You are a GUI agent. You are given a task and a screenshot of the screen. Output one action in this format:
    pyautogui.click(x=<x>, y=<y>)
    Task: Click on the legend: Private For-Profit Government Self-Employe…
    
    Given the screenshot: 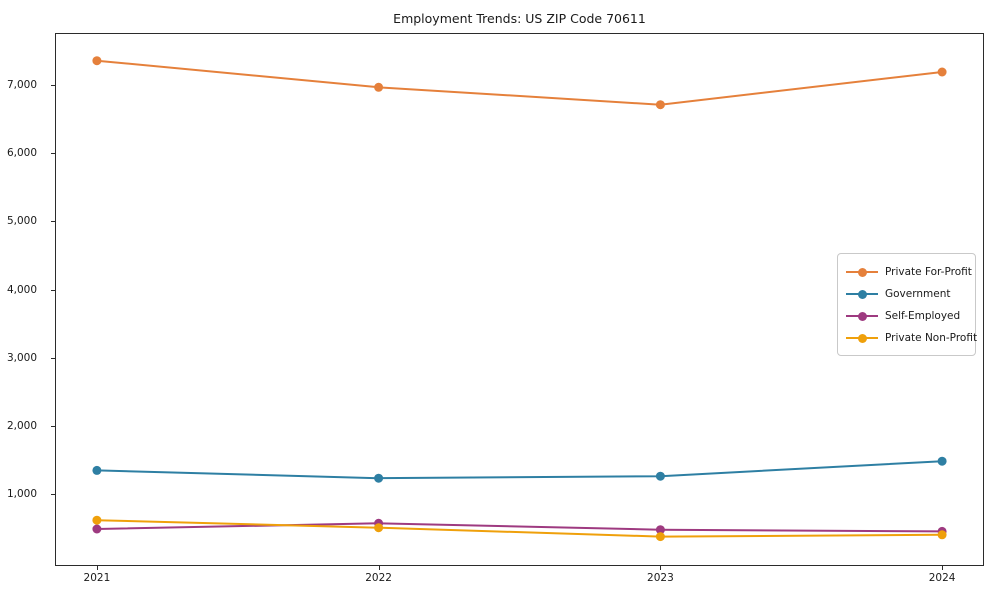 What is the action you would take?
    pyautogui.click(x=907, y=304)
    